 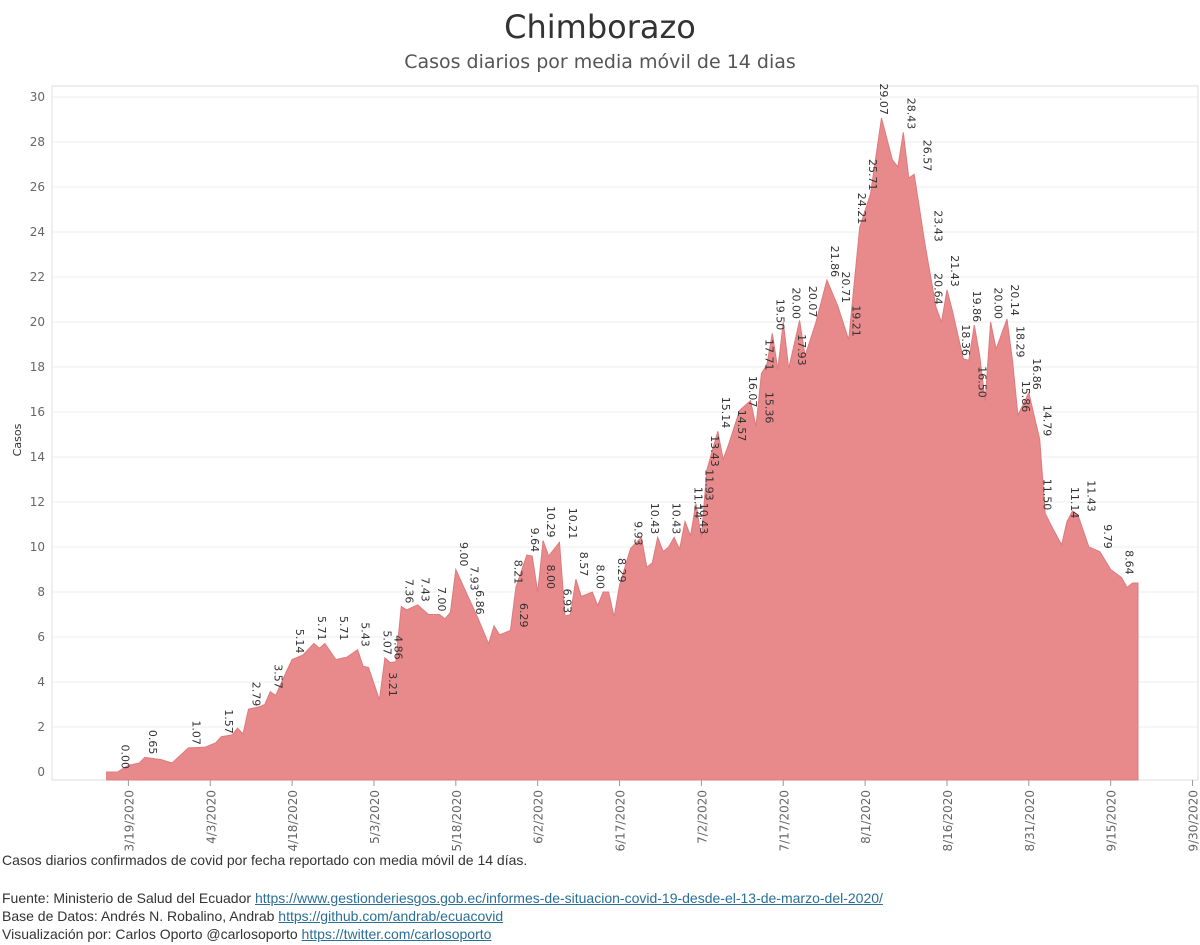 What do you see at coordinates (812, 302) in the screenshot?
I see `data-label: 20.07` at bounding box center [812, 302].